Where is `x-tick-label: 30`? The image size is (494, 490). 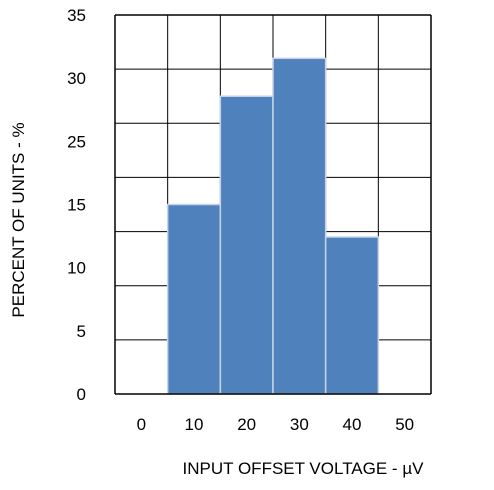
x-tick-label: 30 is located at coordinates (299, 424).